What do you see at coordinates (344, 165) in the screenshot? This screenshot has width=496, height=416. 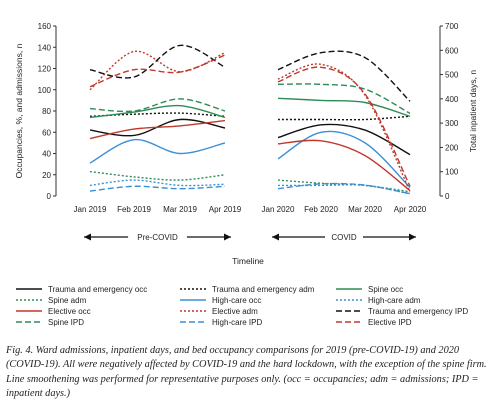 I see `series-line-elective-occ-covid` at bounding box center [344, 165].